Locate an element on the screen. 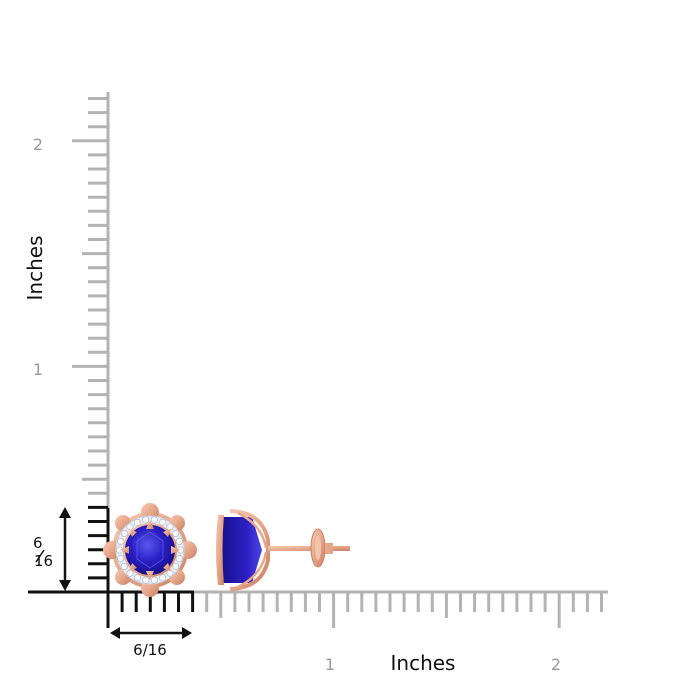 The height and width of the screenshot is (700, 700). measured-width-ticks is located at coordinates (157, 602).